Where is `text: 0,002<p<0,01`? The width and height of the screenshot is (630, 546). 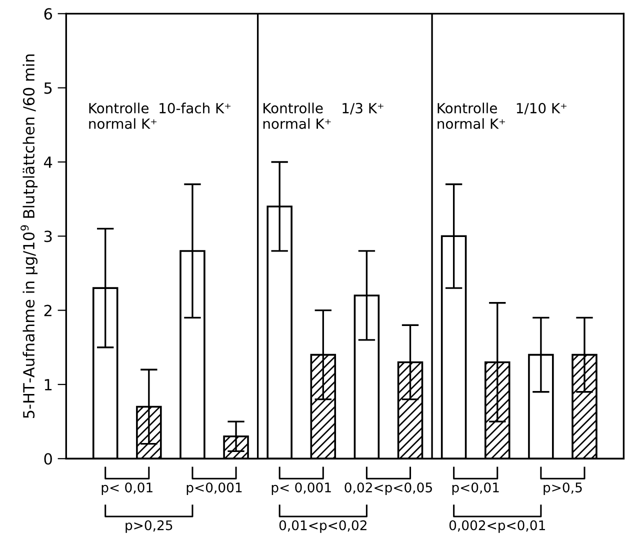 text: 0,002<p<0,01 is located at coordinates (497, 526).